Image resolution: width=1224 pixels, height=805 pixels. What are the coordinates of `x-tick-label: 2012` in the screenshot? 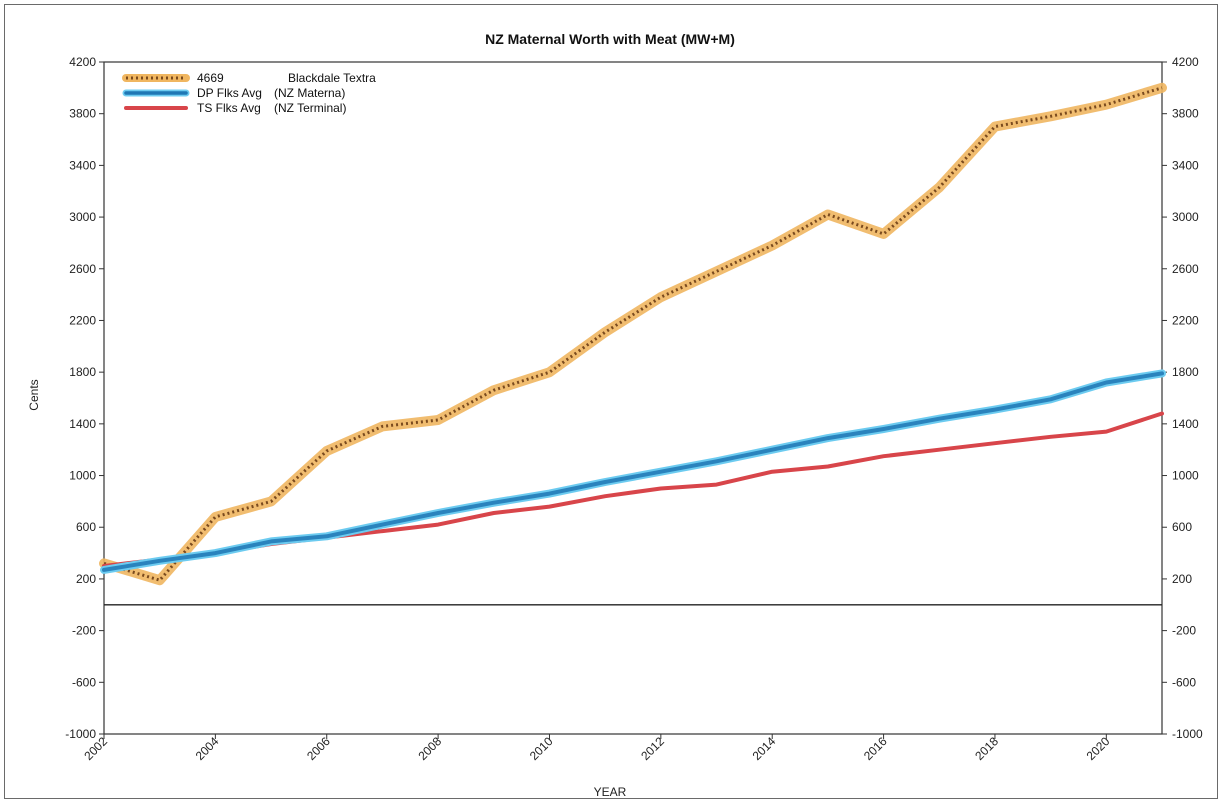 It's located at (652, 748).